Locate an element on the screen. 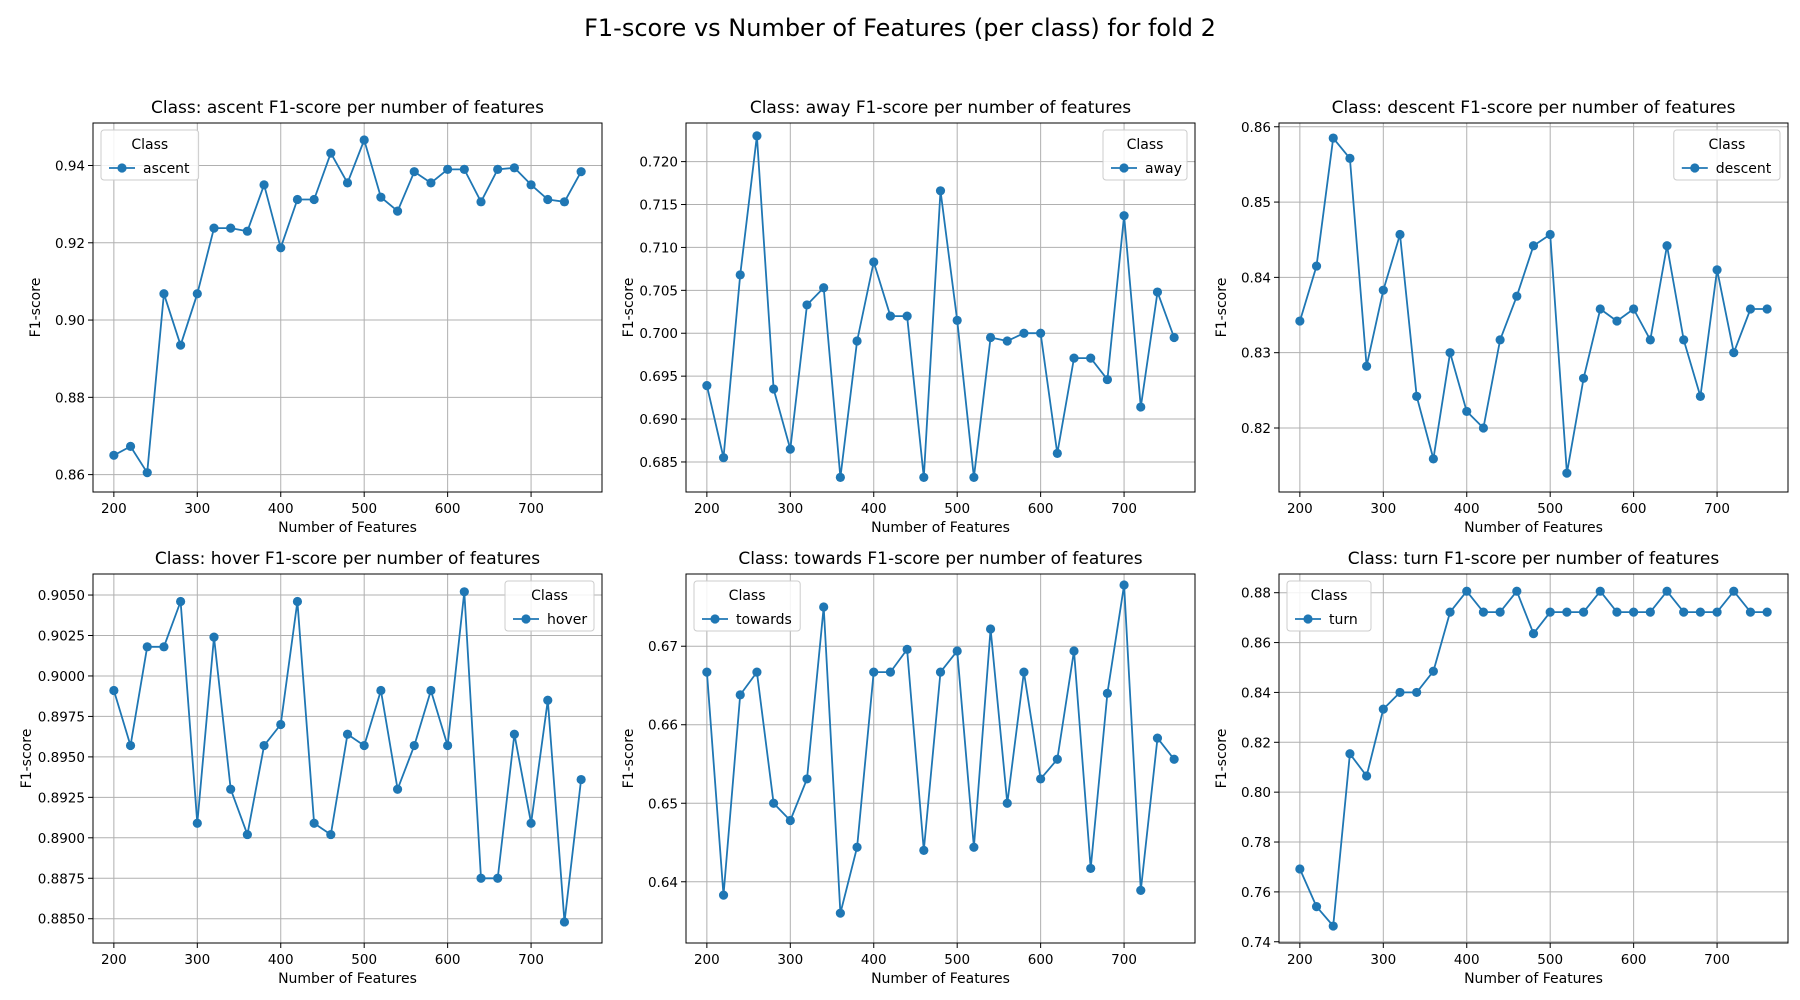 The height and width of the screenshot is (1000, 1800). axes-frame is located at coordinates (940, 758).